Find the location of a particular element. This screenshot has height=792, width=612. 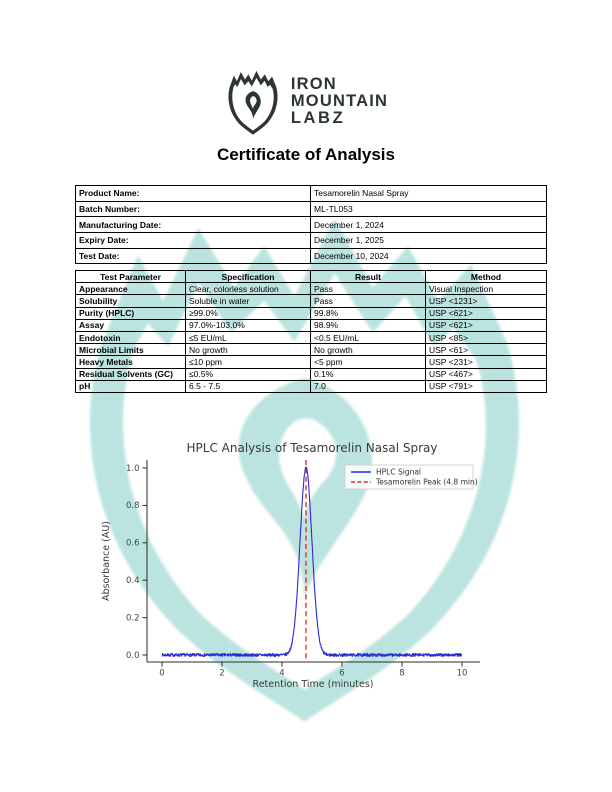

cell-specification: ≥99.0% is located at coordinates (248, 313).